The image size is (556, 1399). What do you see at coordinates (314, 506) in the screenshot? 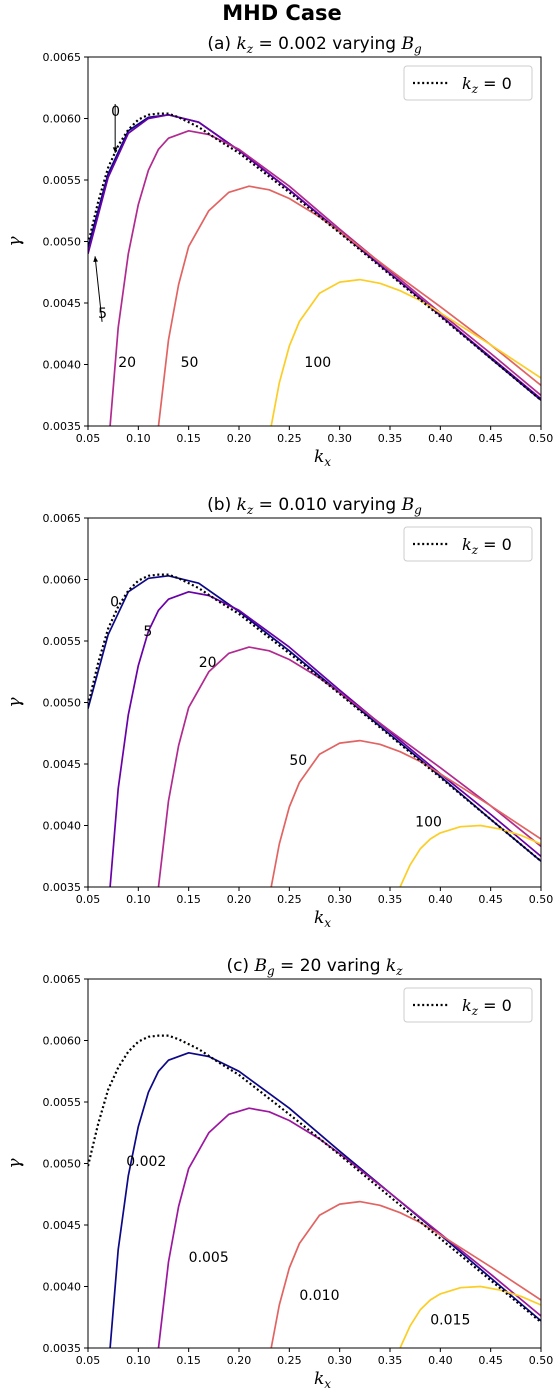
I see `panel-title: (b) kz = 0.010 varying Bg` at bounding box center [314, 506].